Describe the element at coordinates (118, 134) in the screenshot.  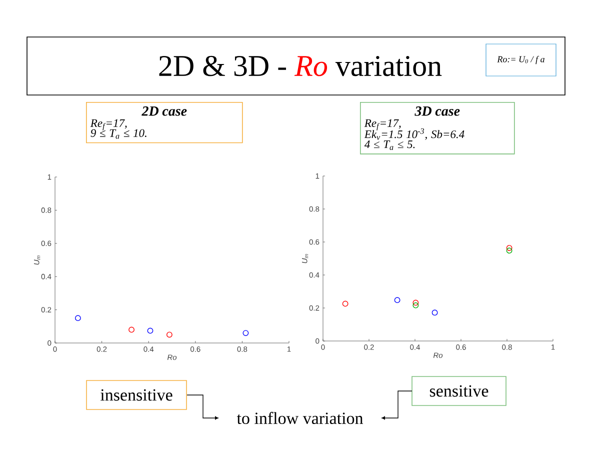
I see `text: 9 ≤ T$_{a}$ ≤ 10.` at that location.